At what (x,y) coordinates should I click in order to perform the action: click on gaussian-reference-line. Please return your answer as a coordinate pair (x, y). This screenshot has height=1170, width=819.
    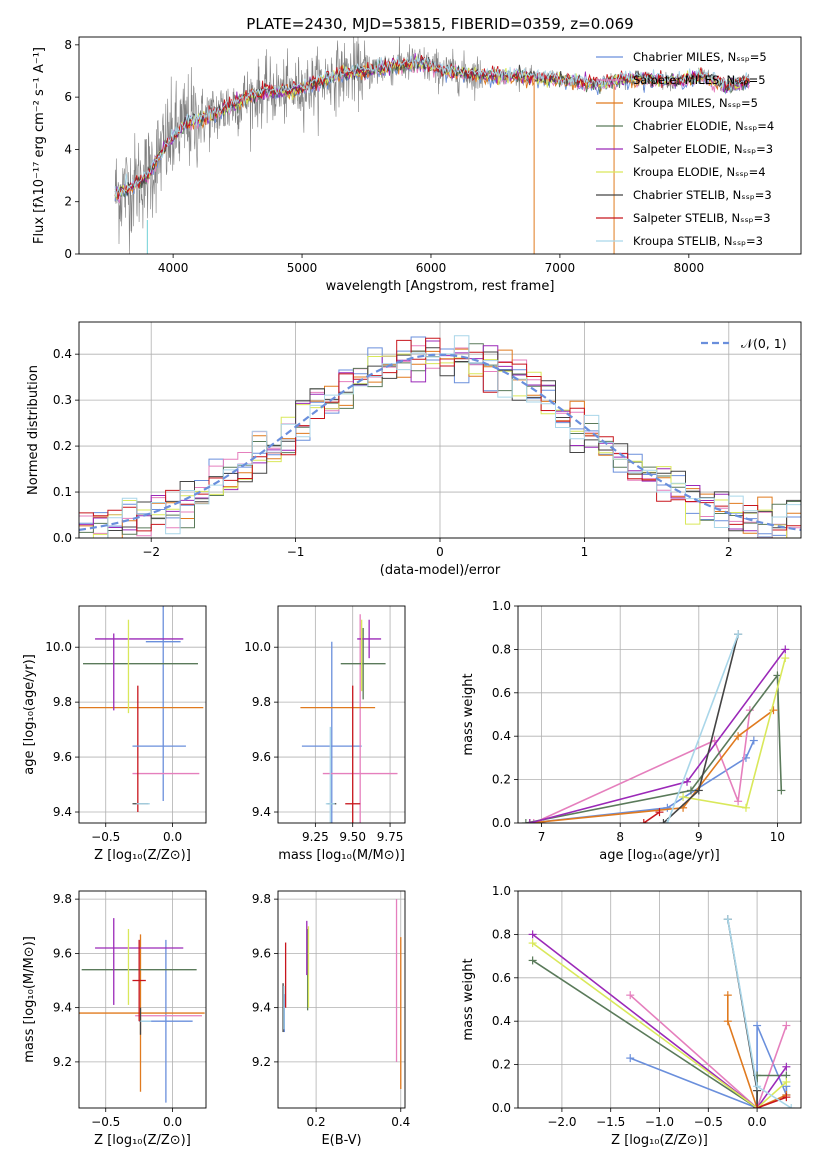
    Looking at the image, I should click on (440, 442).